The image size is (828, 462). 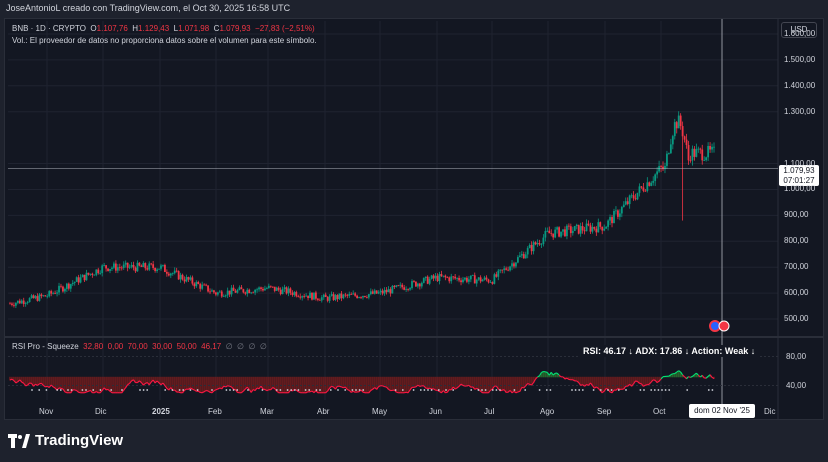 What do you see at coordinates (799, 30) in the screenshot?
I see `currency-button: USD` at bounding box center [799, 30].